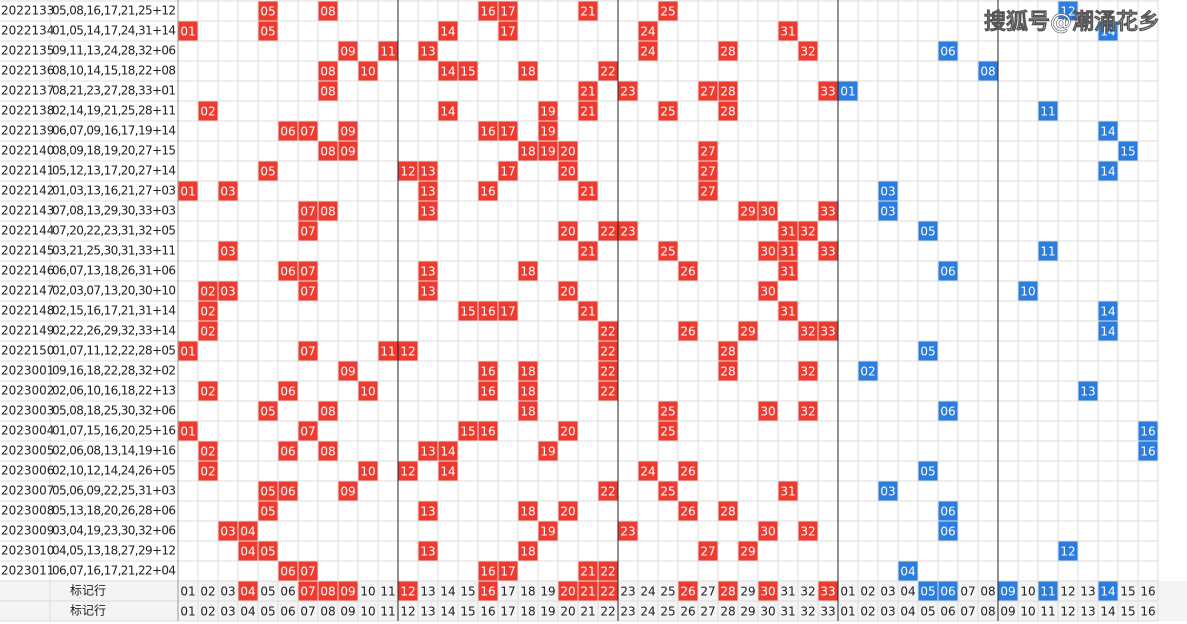 The image size is (1187, 624). What do you see at coordinates (114, 351) in the screenshot?
I see `draw: 01,07,11,12,22,28+05` at bounding box center [114, 351].